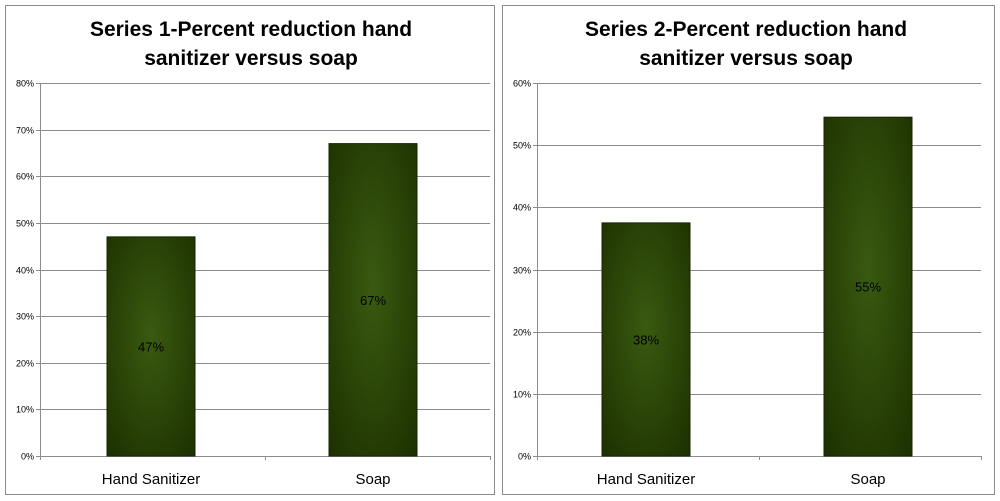 Image resolution: width=1000 pixels, height=501 pixels. I want to click on data-label: 55%, so click(868, 287).